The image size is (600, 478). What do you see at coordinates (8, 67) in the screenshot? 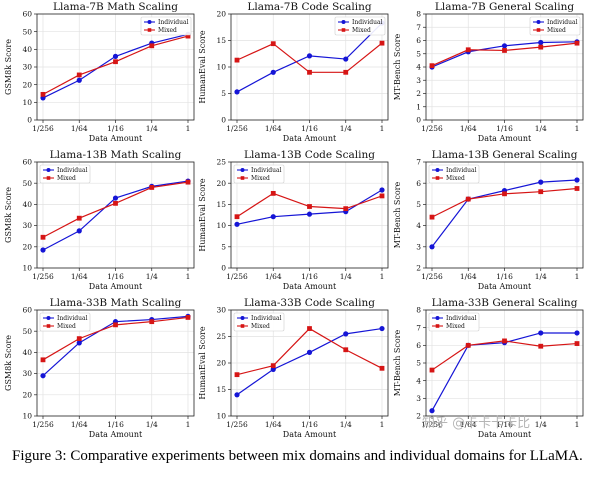
I see `y-axis-label: GSM8k Score` at bounding box center [8, 67].